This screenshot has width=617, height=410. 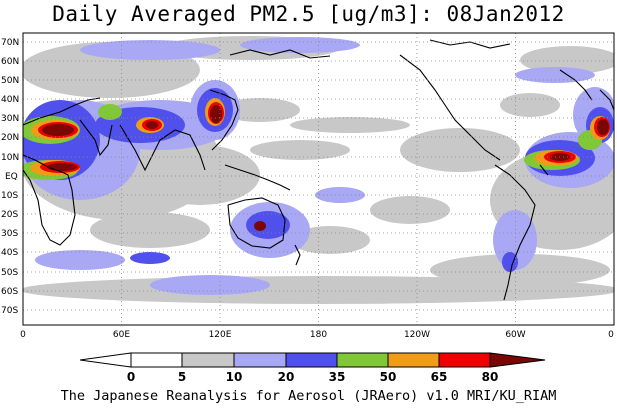 I want to click on colorbar-label: 20, so click(x=286, y=377).